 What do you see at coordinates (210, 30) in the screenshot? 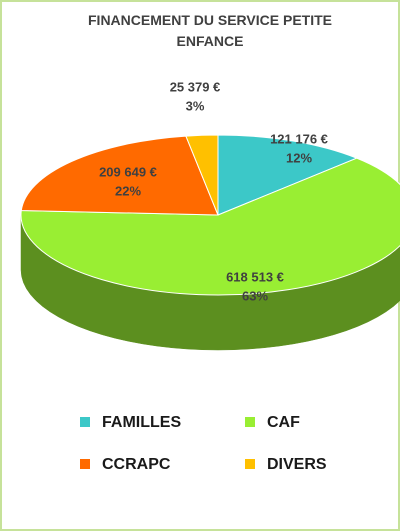
I see `chart-title: FINANCEMENT DU SERVICE PETITE ENFANCE` at bounding box center [210, 30].